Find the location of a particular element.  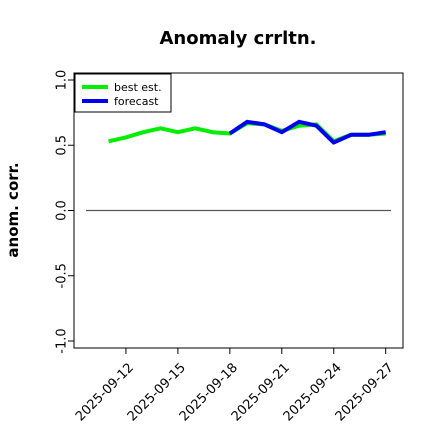

y-tick-label: 0.0 is located at coordinates (62, 210).